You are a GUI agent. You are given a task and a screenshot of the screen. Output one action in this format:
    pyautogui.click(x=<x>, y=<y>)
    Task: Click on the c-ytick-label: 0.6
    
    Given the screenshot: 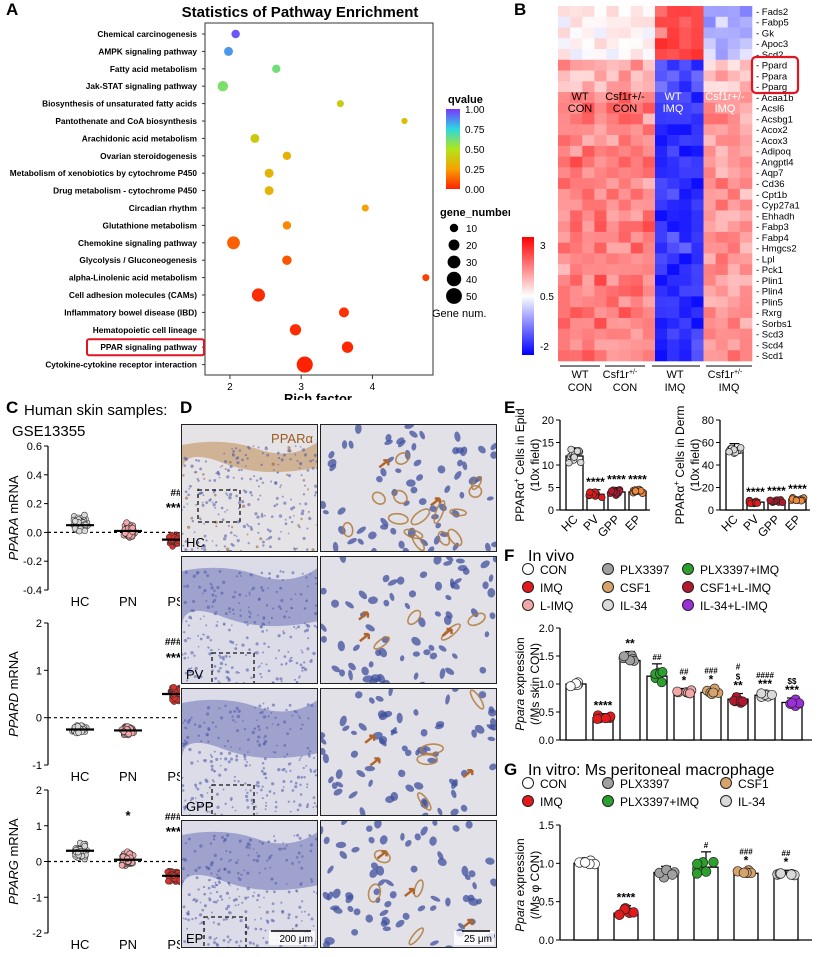 What is the action you would take?
    pyautogui.click(x=34, y=447)
    